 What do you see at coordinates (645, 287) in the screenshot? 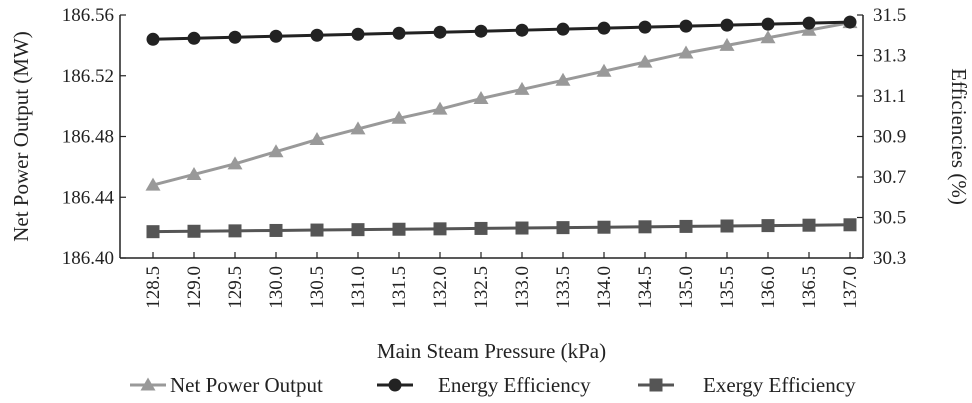
I see `x-tick-label: 134.5` at bounding box center [645, 287].